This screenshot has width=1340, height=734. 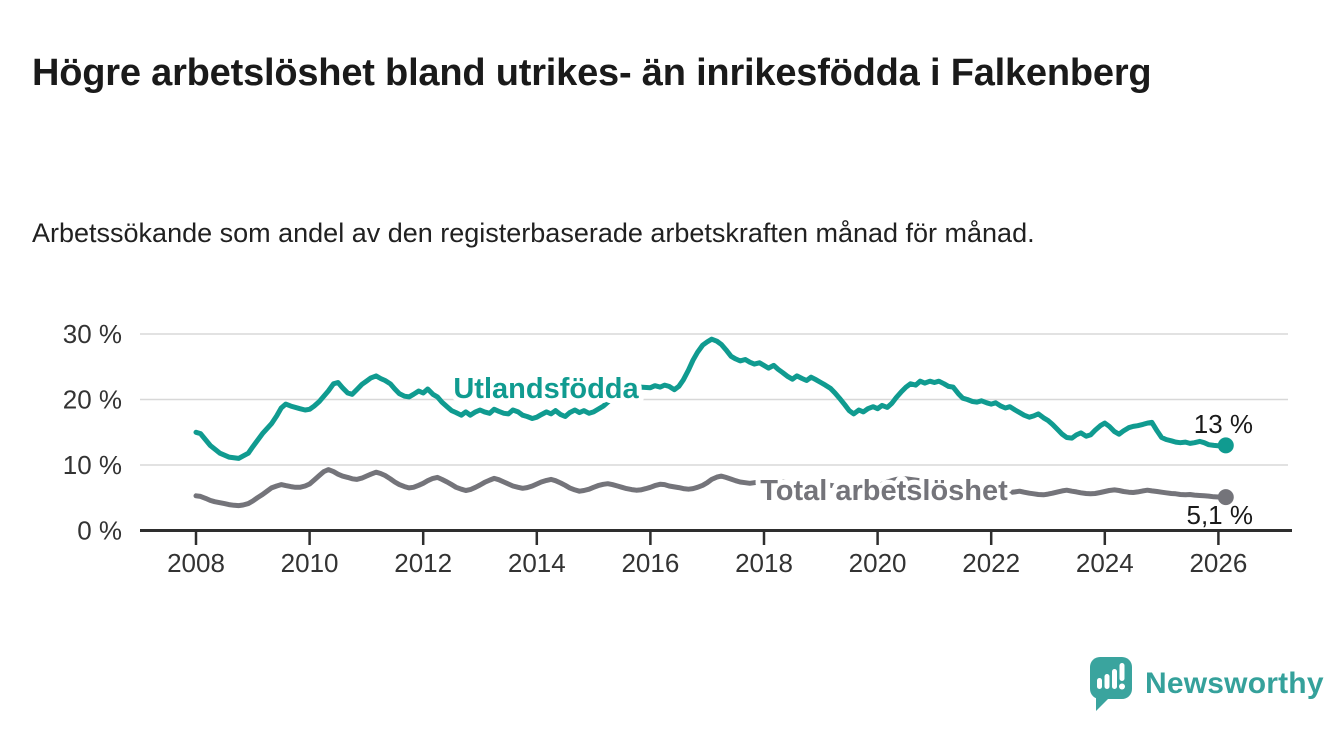 What do you see at coordinates (310, 563) in the screenshot?
I see `x-axis-tick-label: 2010` at bounding box center [310, 563].